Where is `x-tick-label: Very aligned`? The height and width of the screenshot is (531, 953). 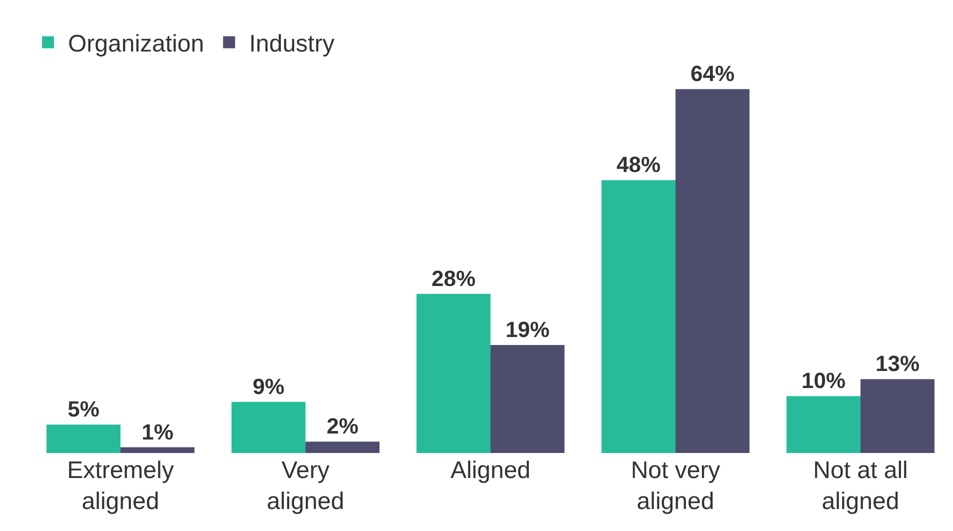 x-tick-label: Very aligned is located at coordinates (305, 486).